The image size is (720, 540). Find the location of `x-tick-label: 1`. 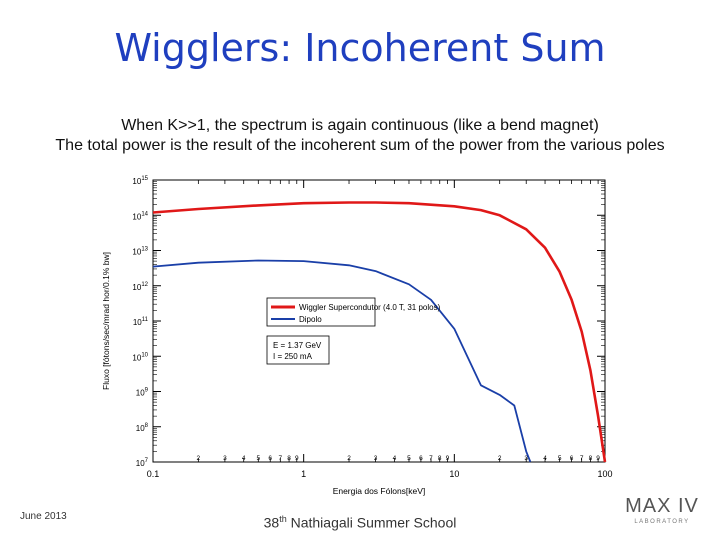

x-tick-label: 1 is located at coordinates (303, 474).